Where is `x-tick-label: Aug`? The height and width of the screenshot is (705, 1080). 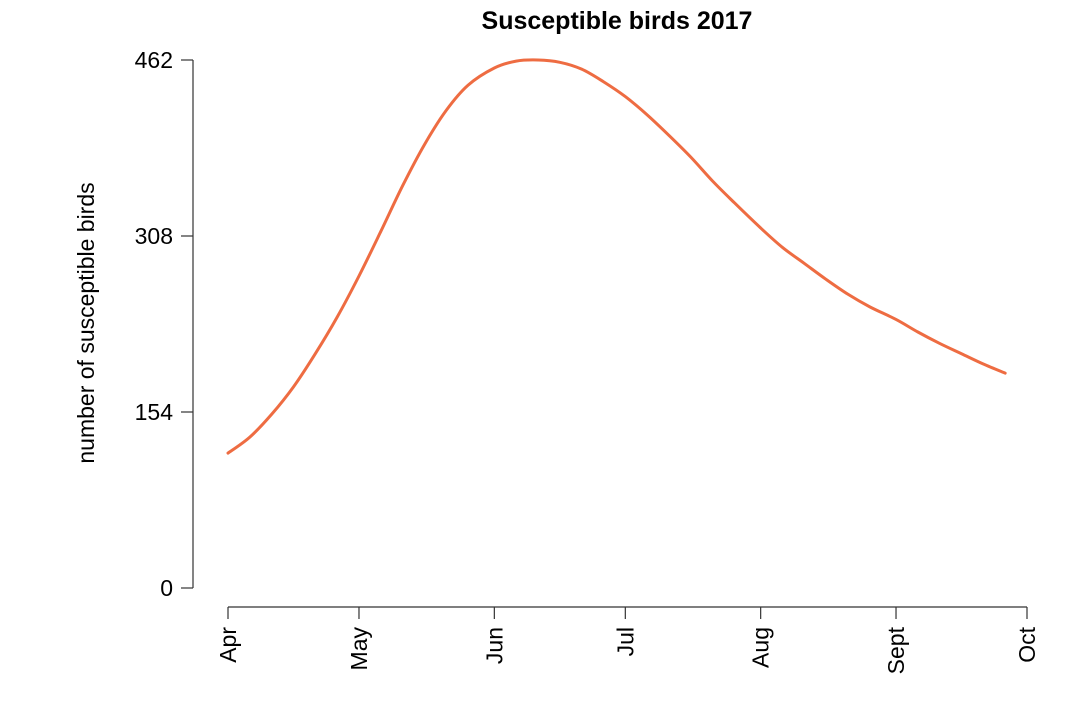 x-tick-label: Aug is located at coordinates (761, 647).